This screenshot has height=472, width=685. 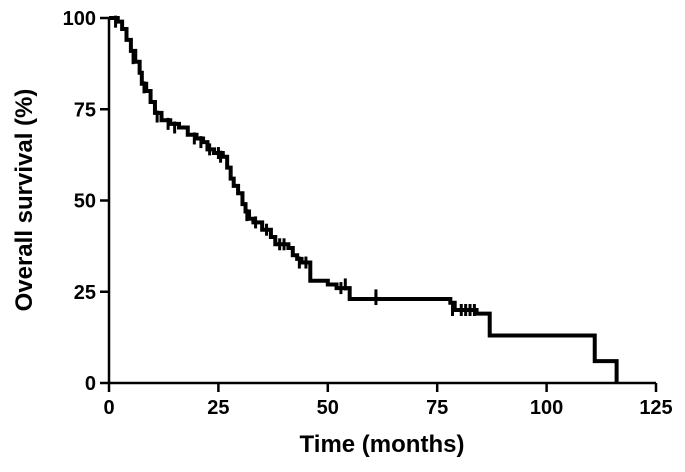 I want to click on x-axis-title: Time (months), so click(x=382, y=444).